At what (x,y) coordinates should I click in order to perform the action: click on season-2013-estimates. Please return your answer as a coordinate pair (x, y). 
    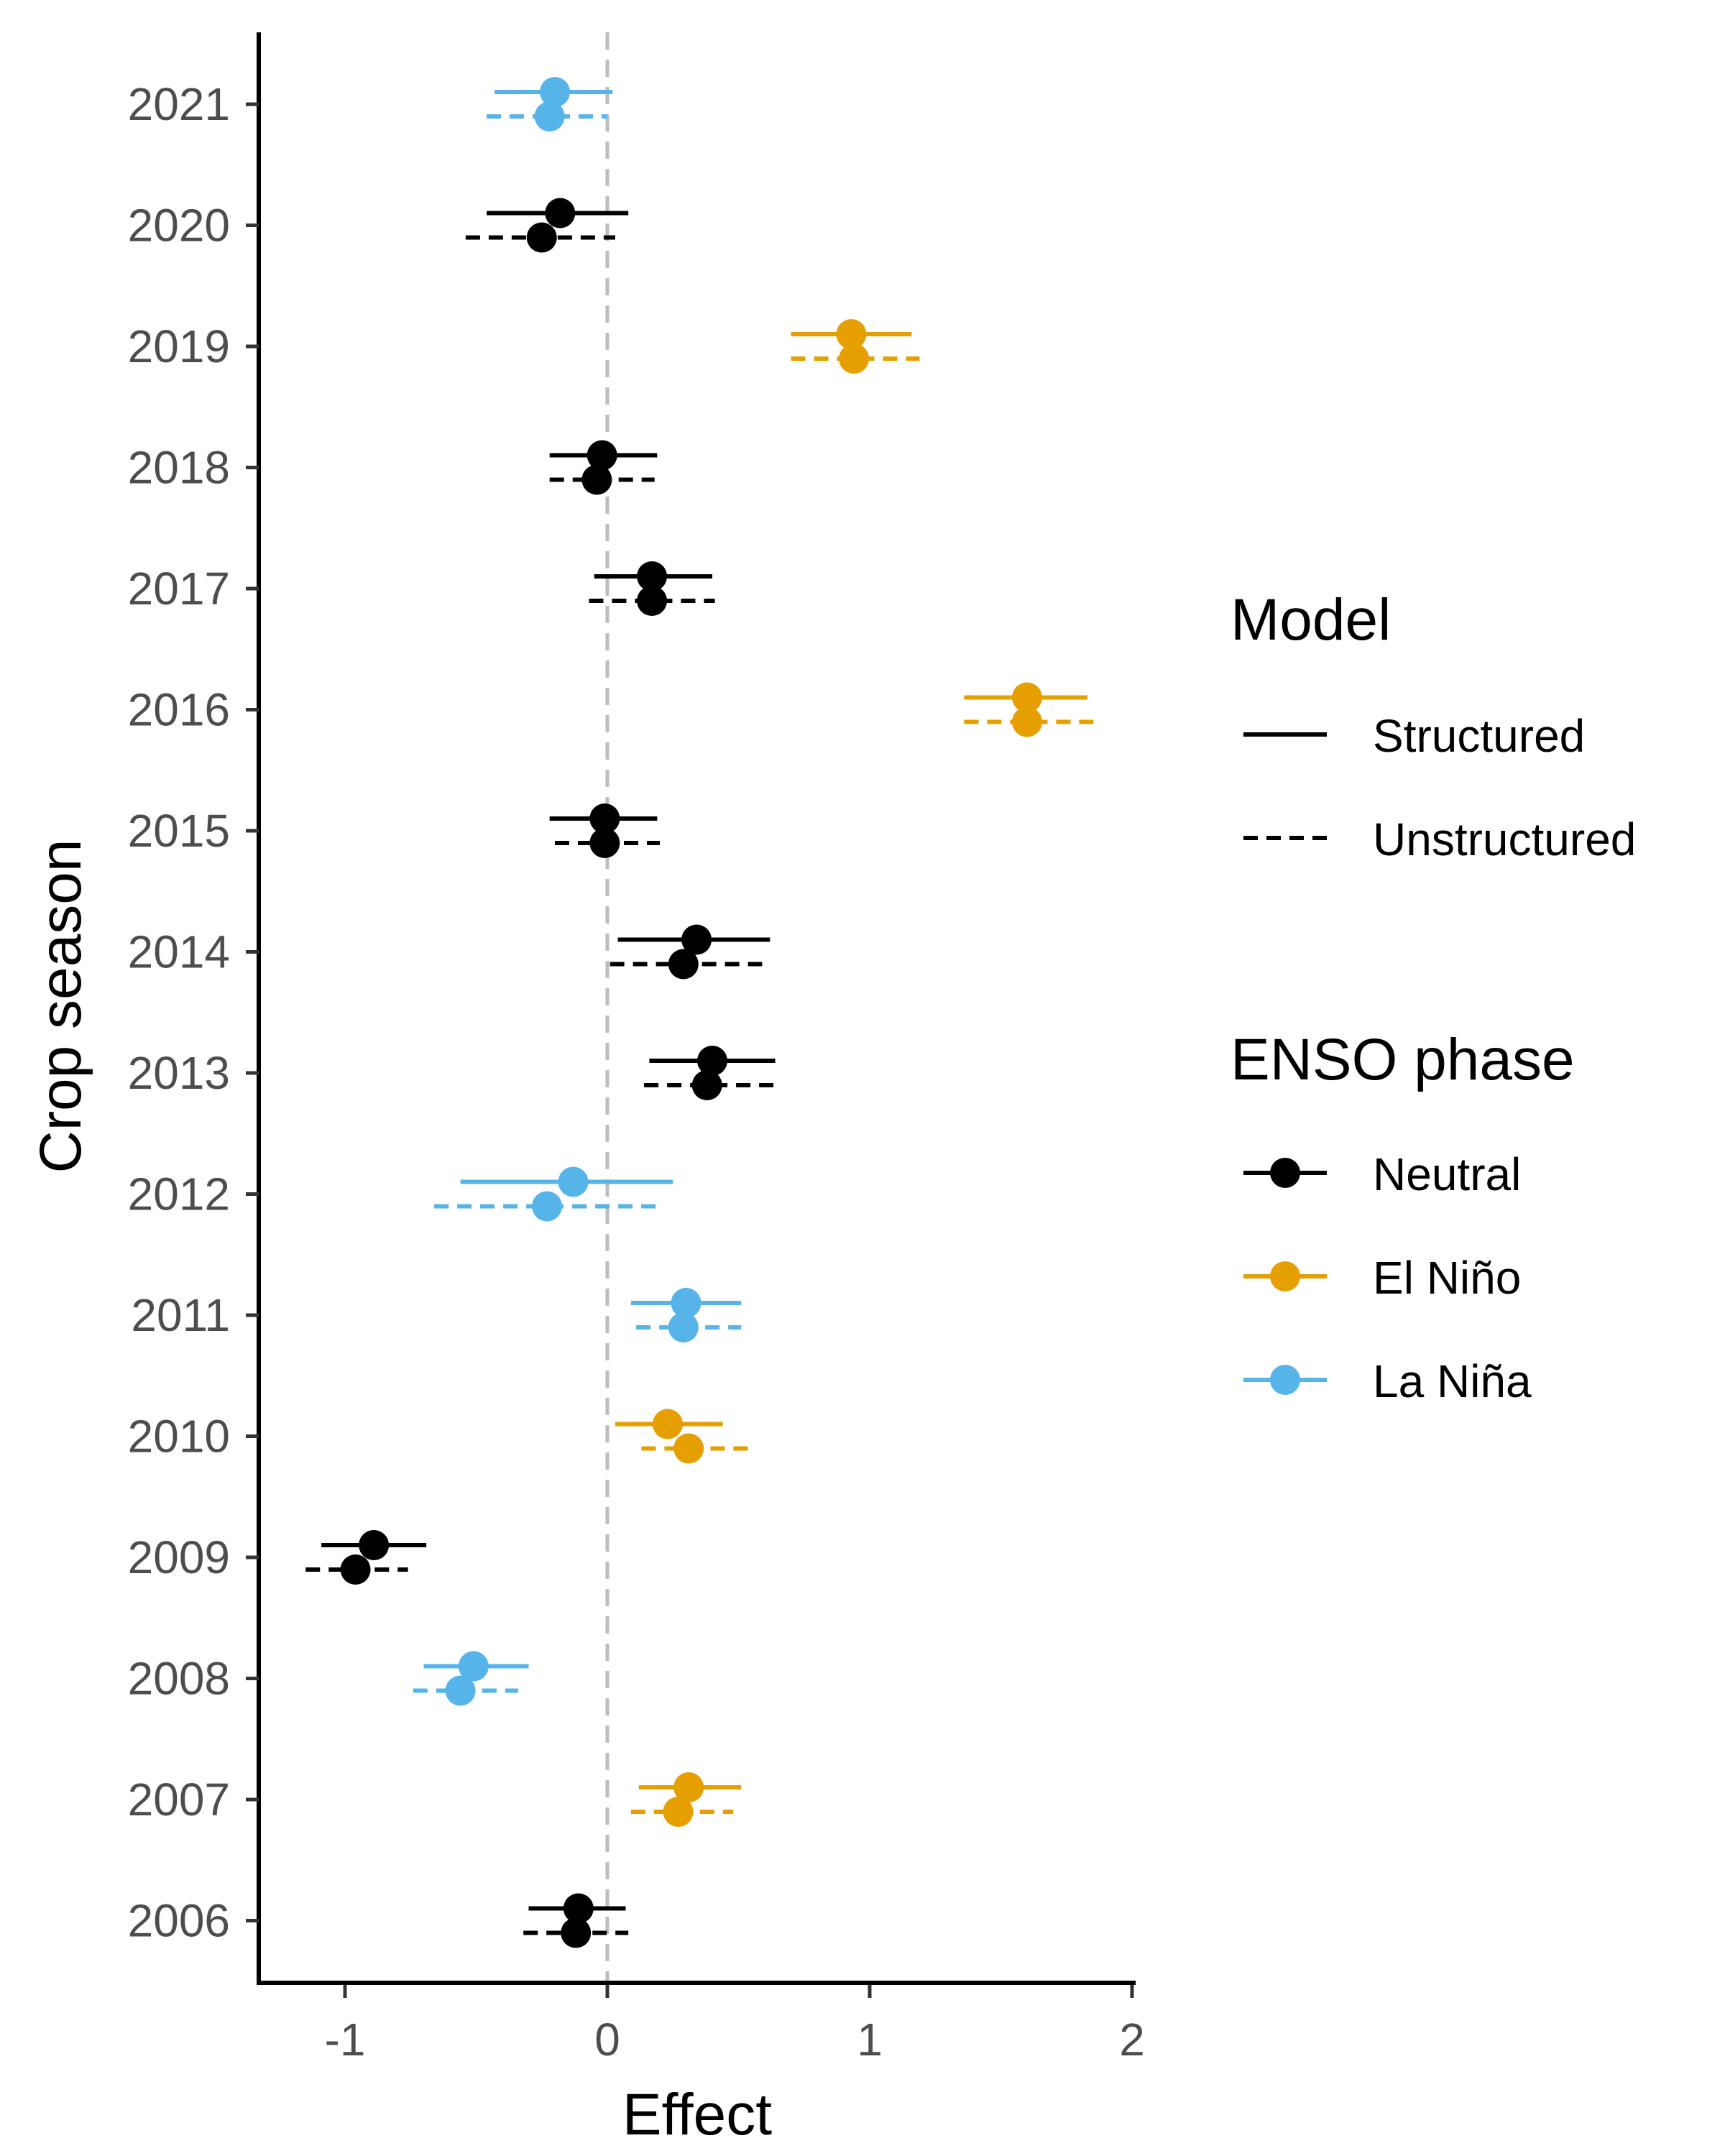
    Looking at the image, I should click on (710, 1073).